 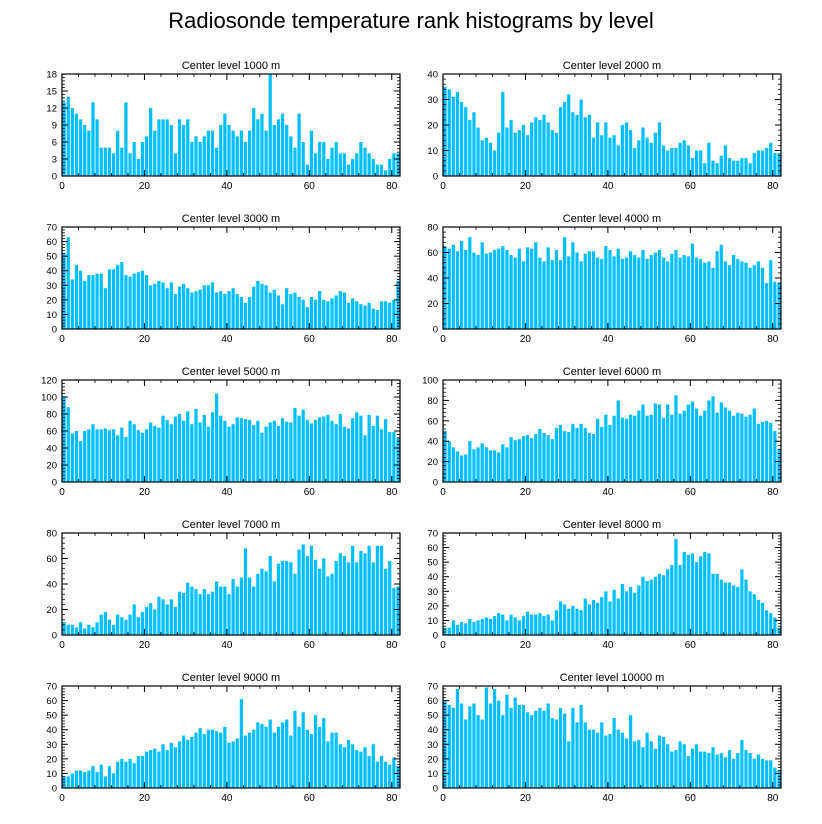 What do you see at coordinates (54, 177) in the screenshot?
I see `y-tick-label: 0` at bounding box center [54, 177].